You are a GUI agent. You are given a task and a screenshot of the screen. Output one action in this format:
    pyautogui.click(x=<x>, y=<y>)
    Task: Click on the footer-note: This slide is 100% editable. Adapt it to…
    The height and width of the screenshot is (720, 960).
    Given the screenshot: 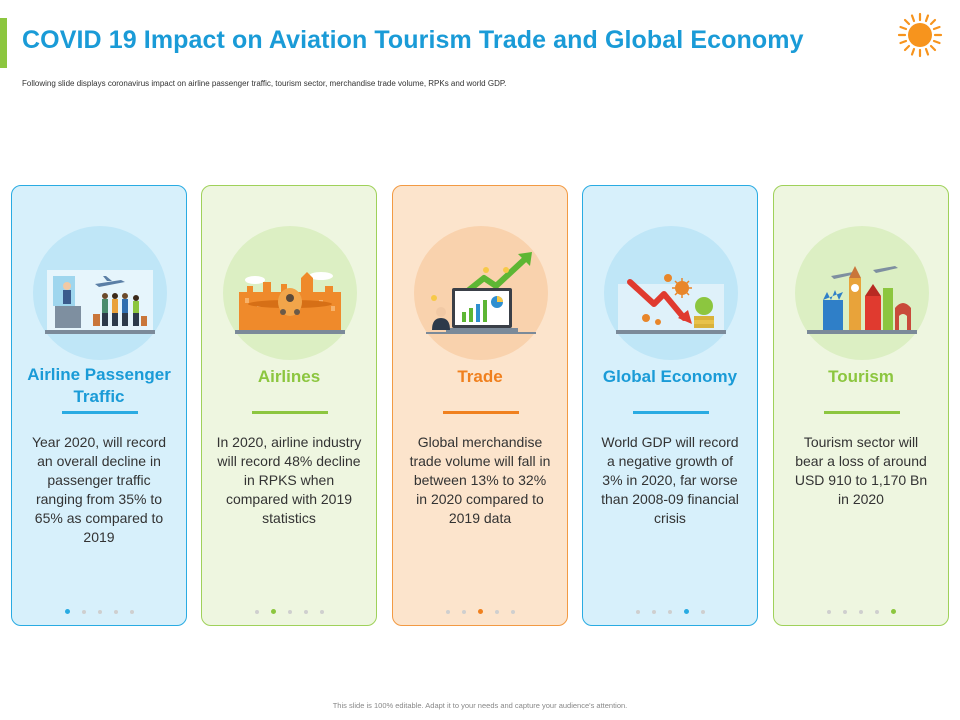 What is the action you would take?
    pyautogui.click(x=480, y=705)
    